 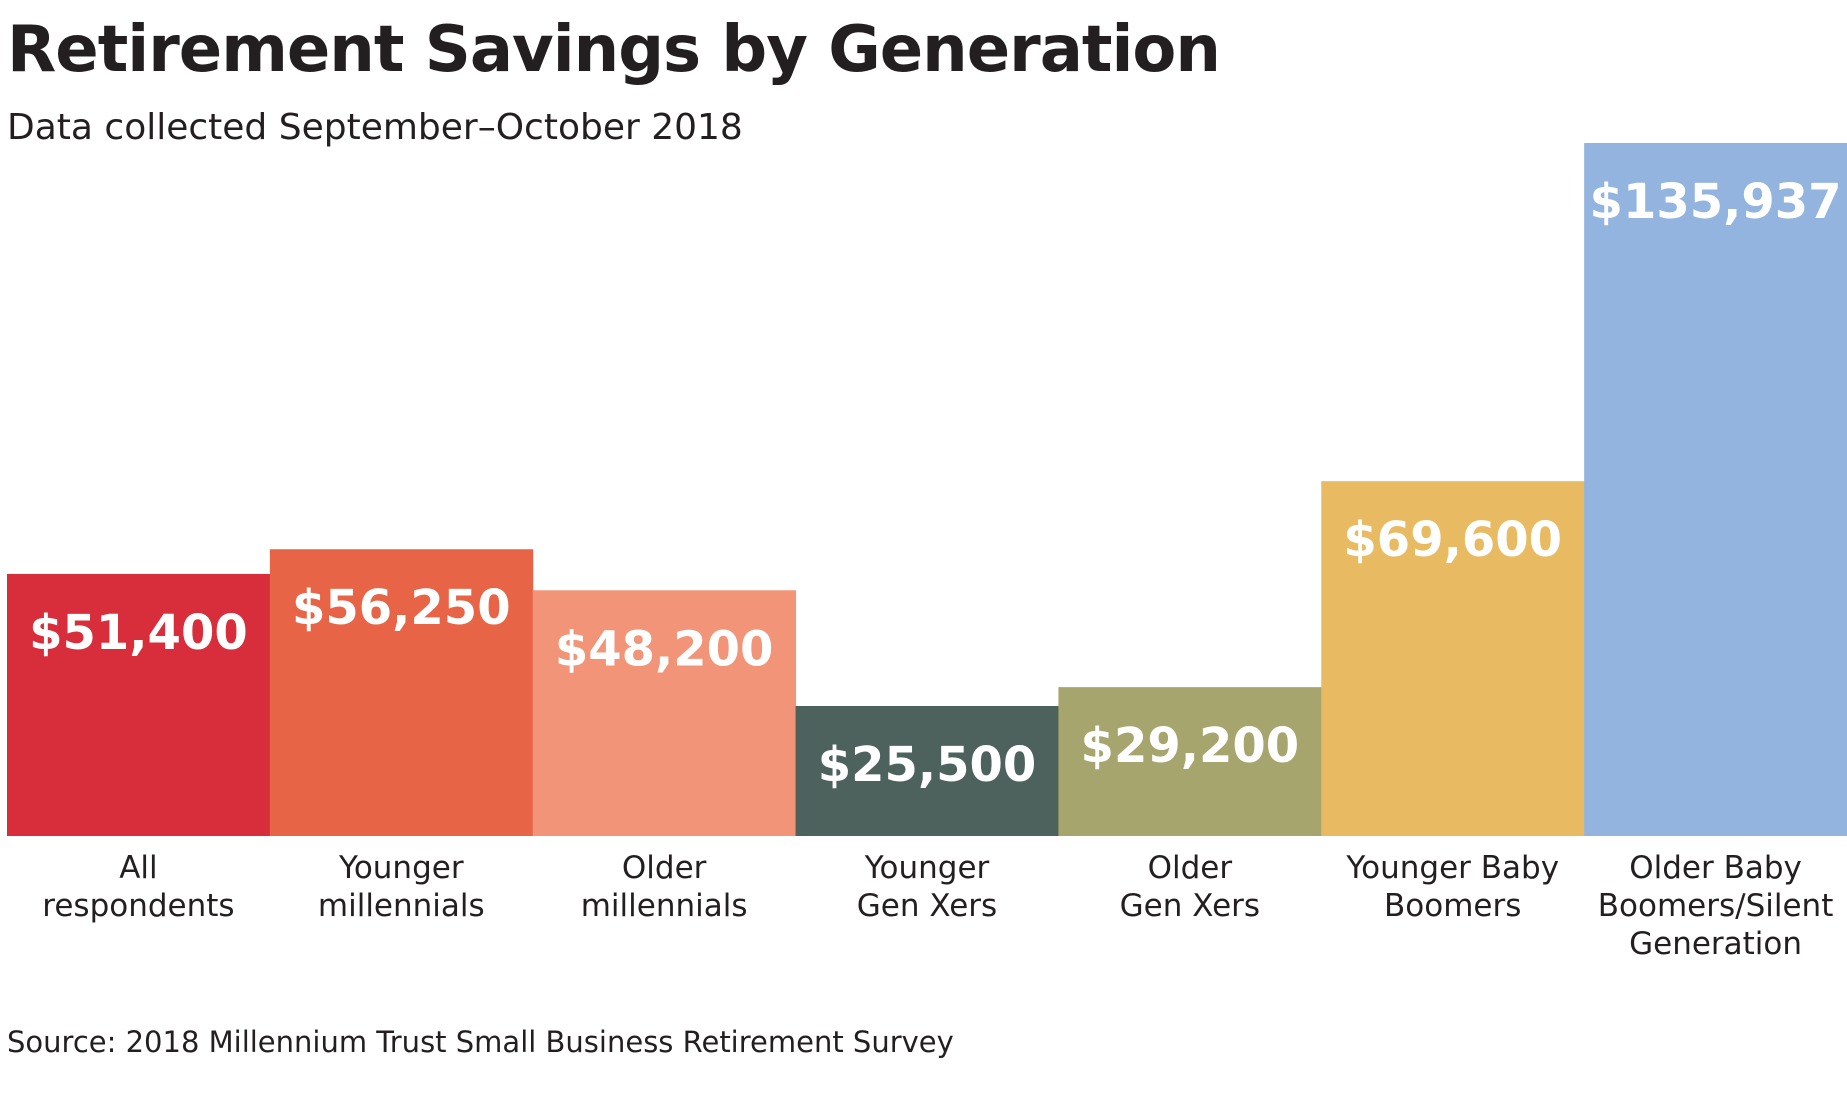 I want to click on chart-subtitle: Data collected September–October 2018, so click(x=375, y=127).